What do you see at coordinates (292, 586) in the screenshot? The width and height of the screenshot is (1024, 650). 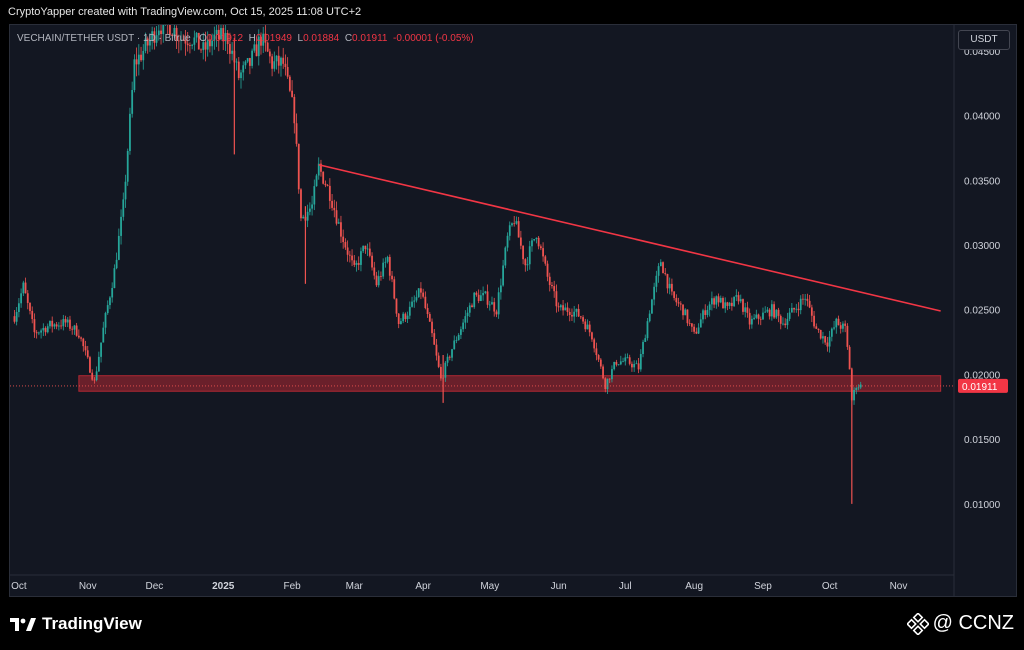 I see `x-tick-label: Feb` at bounding box center [292, 586].